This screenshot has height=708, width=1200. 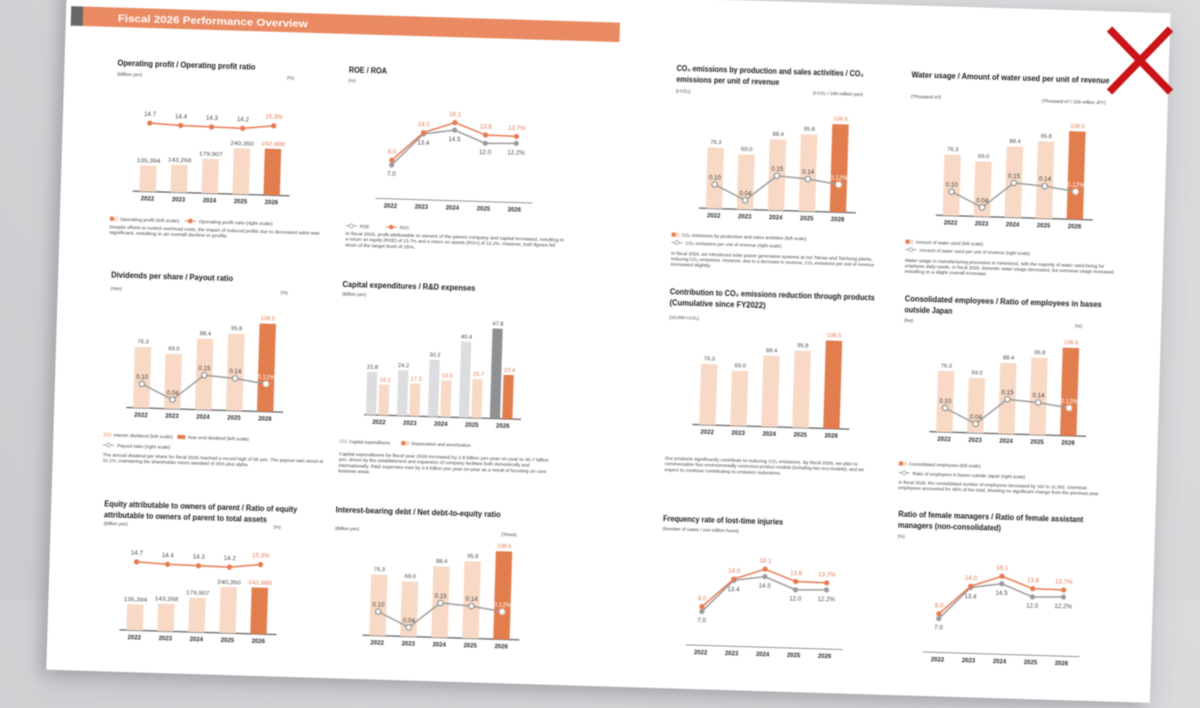 What do you see at coordinates (745, 193) in the screenshot?
I see `svg-text: 0.04` at bounding box center [745, 193].